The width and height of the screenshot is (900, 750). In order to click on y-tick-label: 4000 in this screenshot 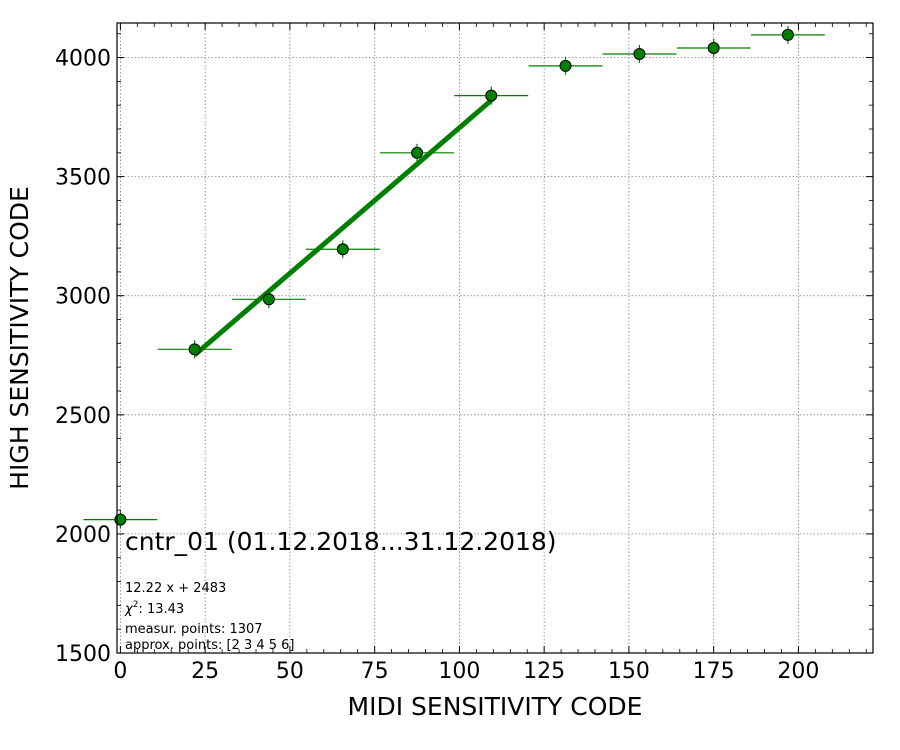, I will do `click(83, 59)`.